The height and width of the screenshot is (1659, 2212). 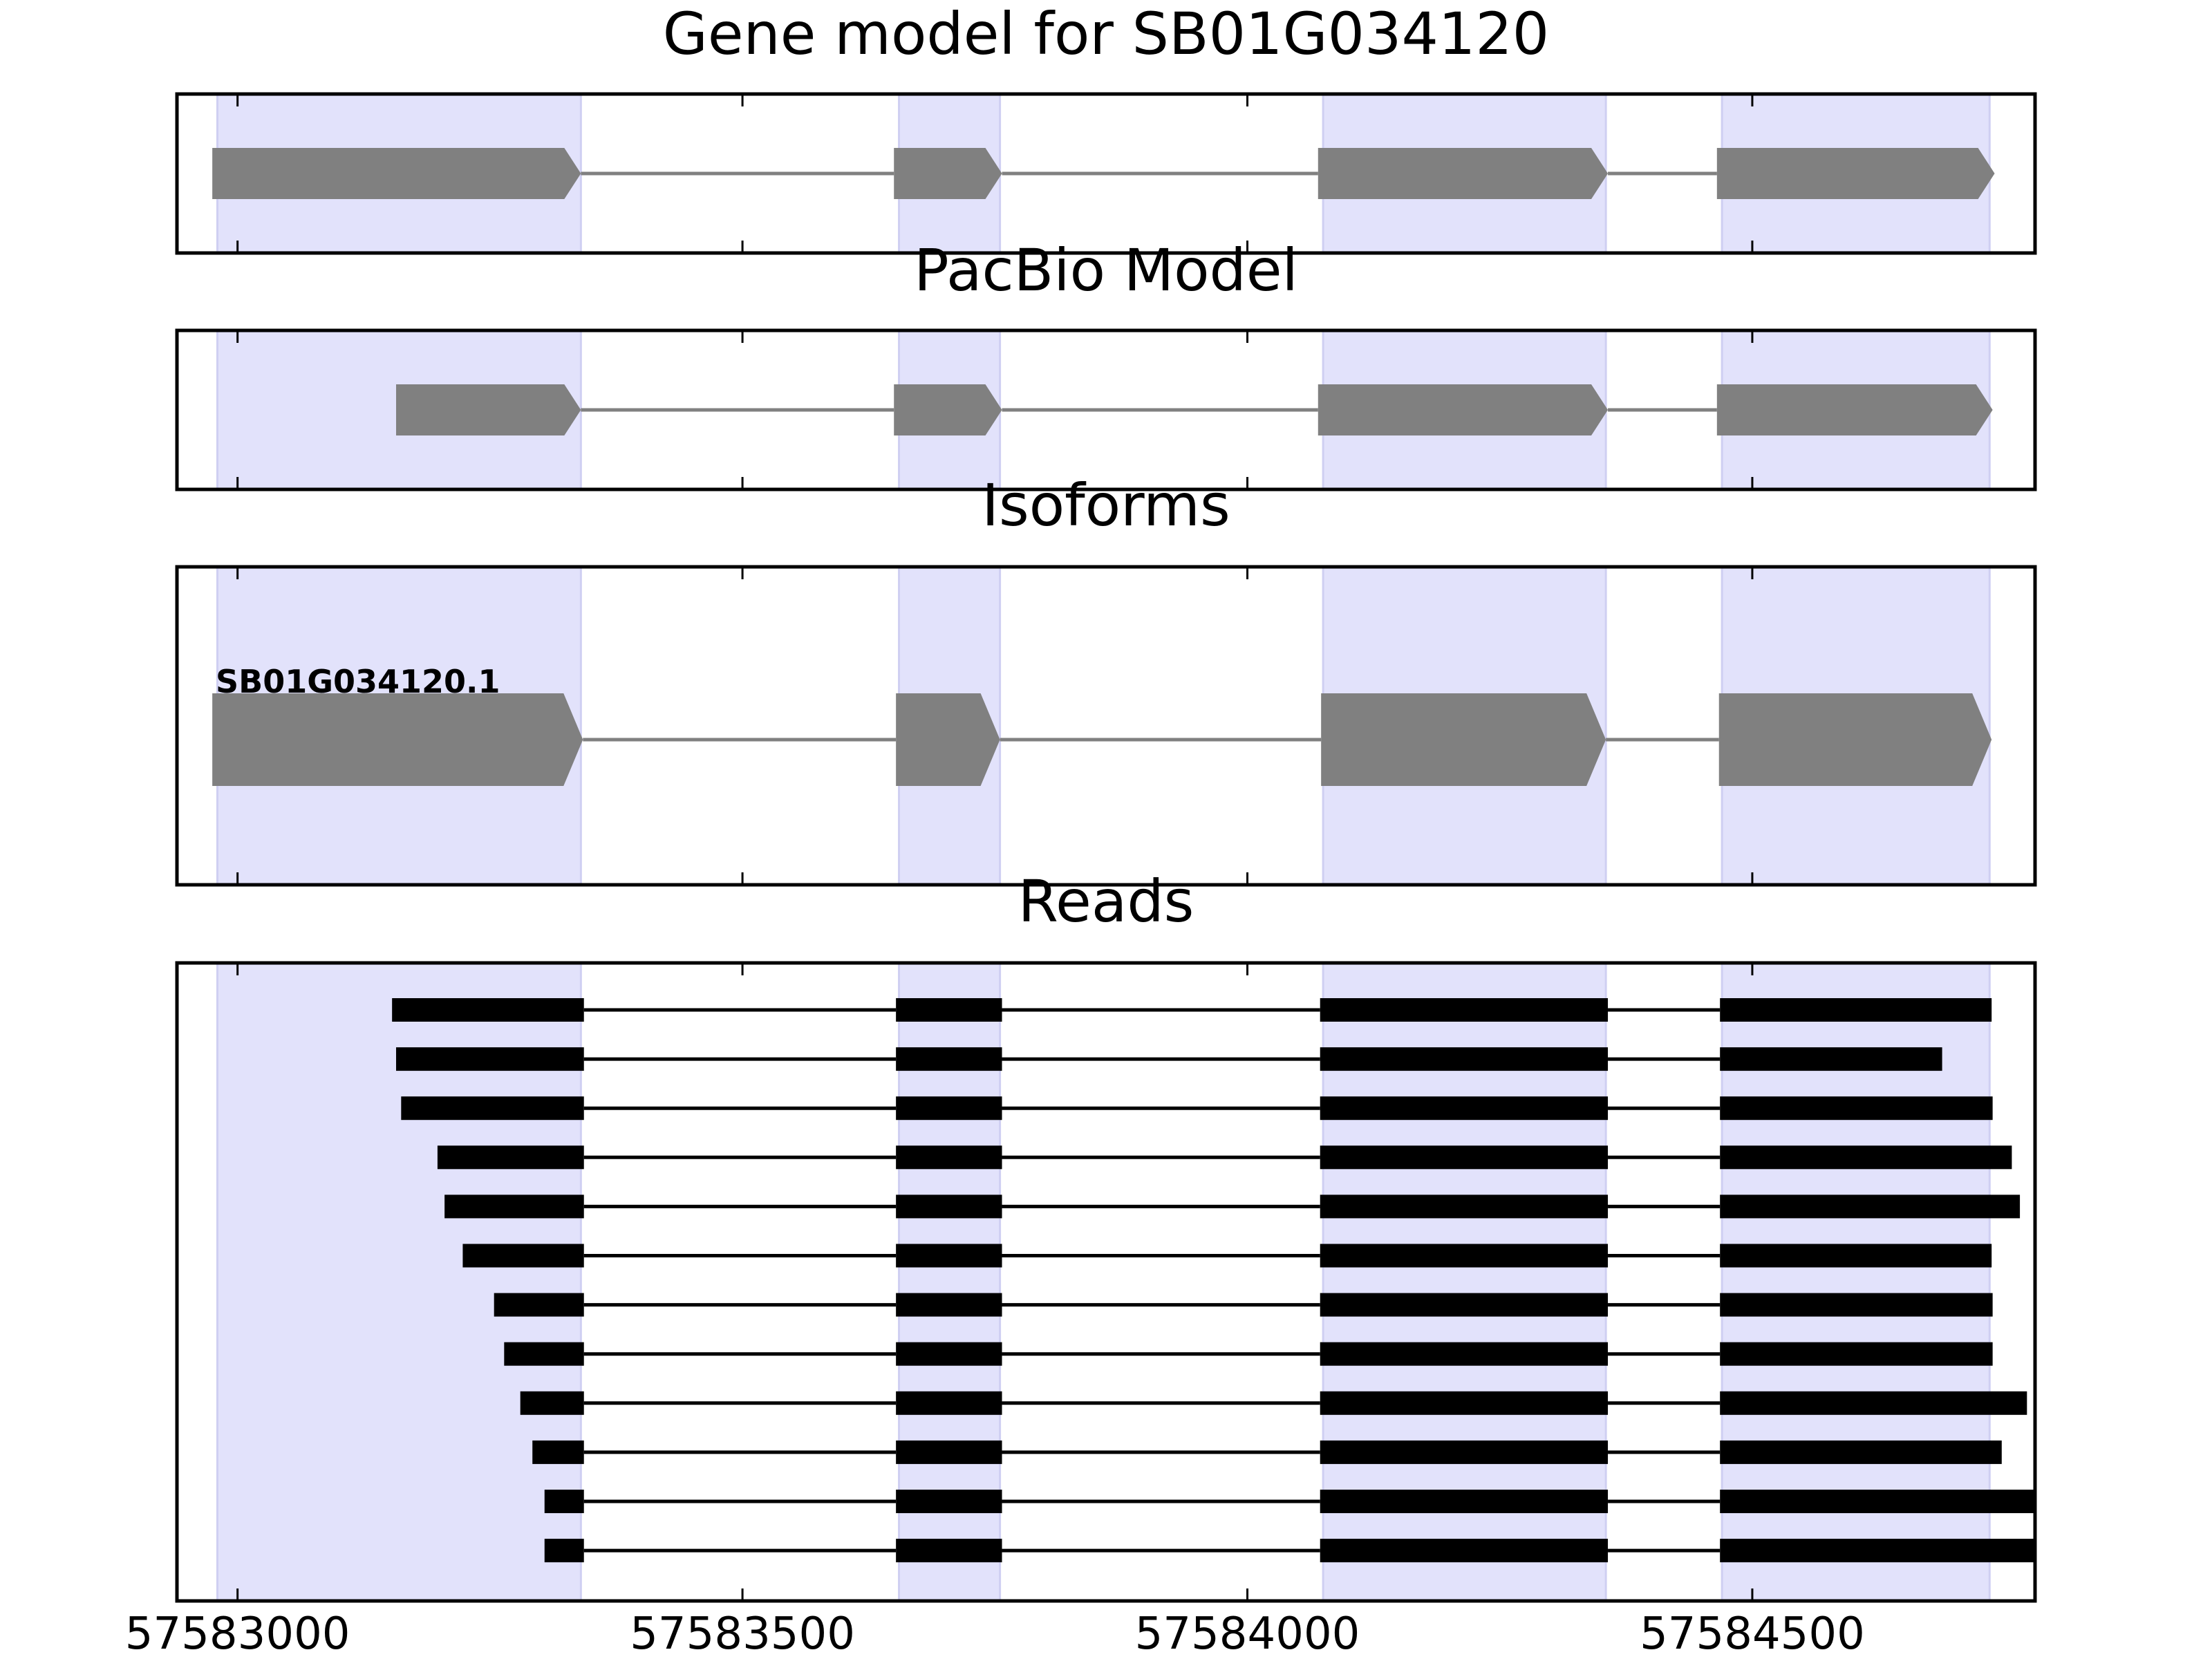 What do you see at coordinates (995, 1634) in the screenshot?
I see `x-axis: 57583000 57583500 57584000 57584500` at bounding box center [995, 1634].